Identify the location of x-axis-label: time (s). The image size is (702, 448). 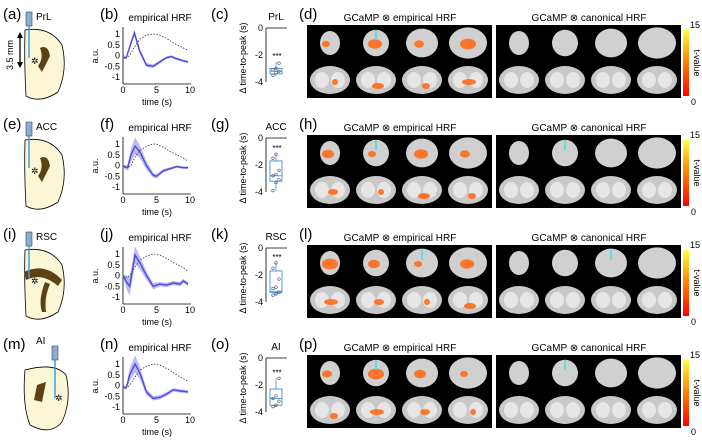
(157, 102).